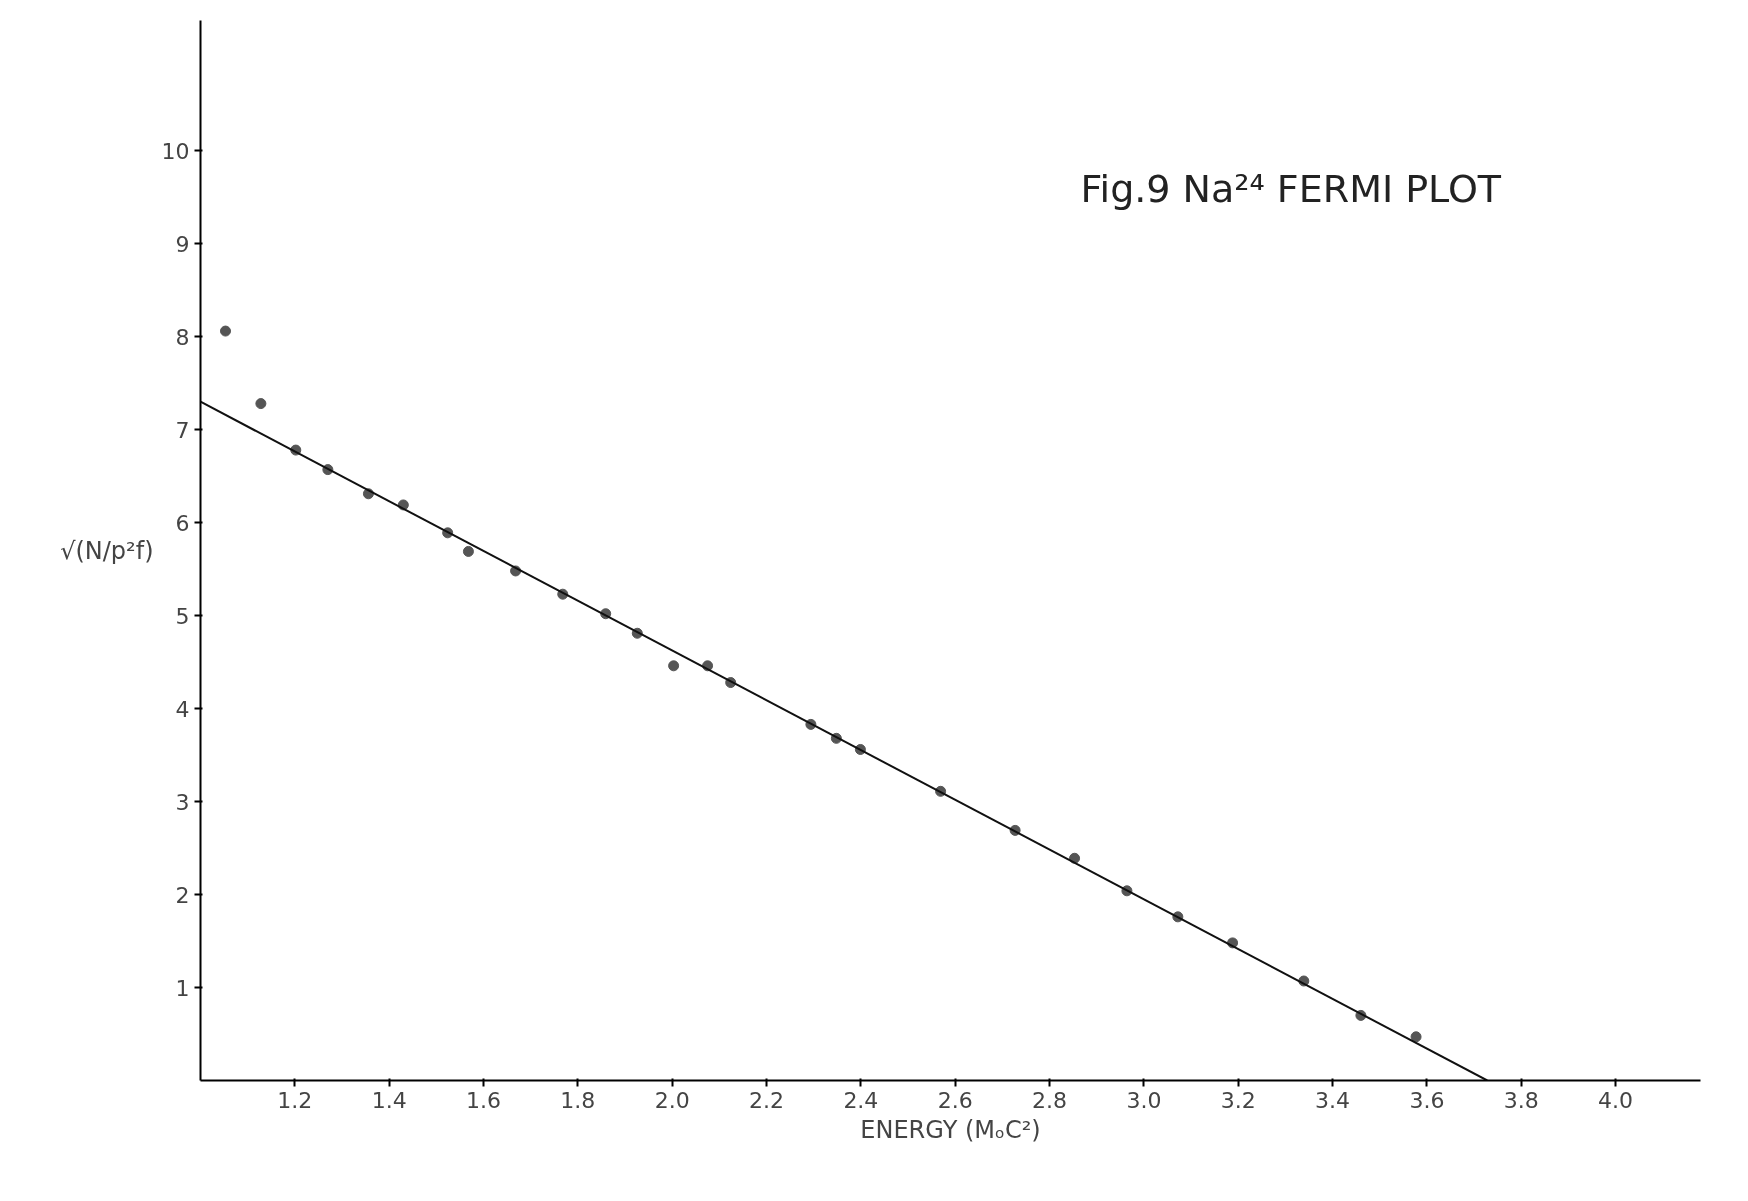 Image resolution: width=1748 pixels, height=1201 pixels. I want to click on x-tick-label: 2.6, so click(955, 1100).